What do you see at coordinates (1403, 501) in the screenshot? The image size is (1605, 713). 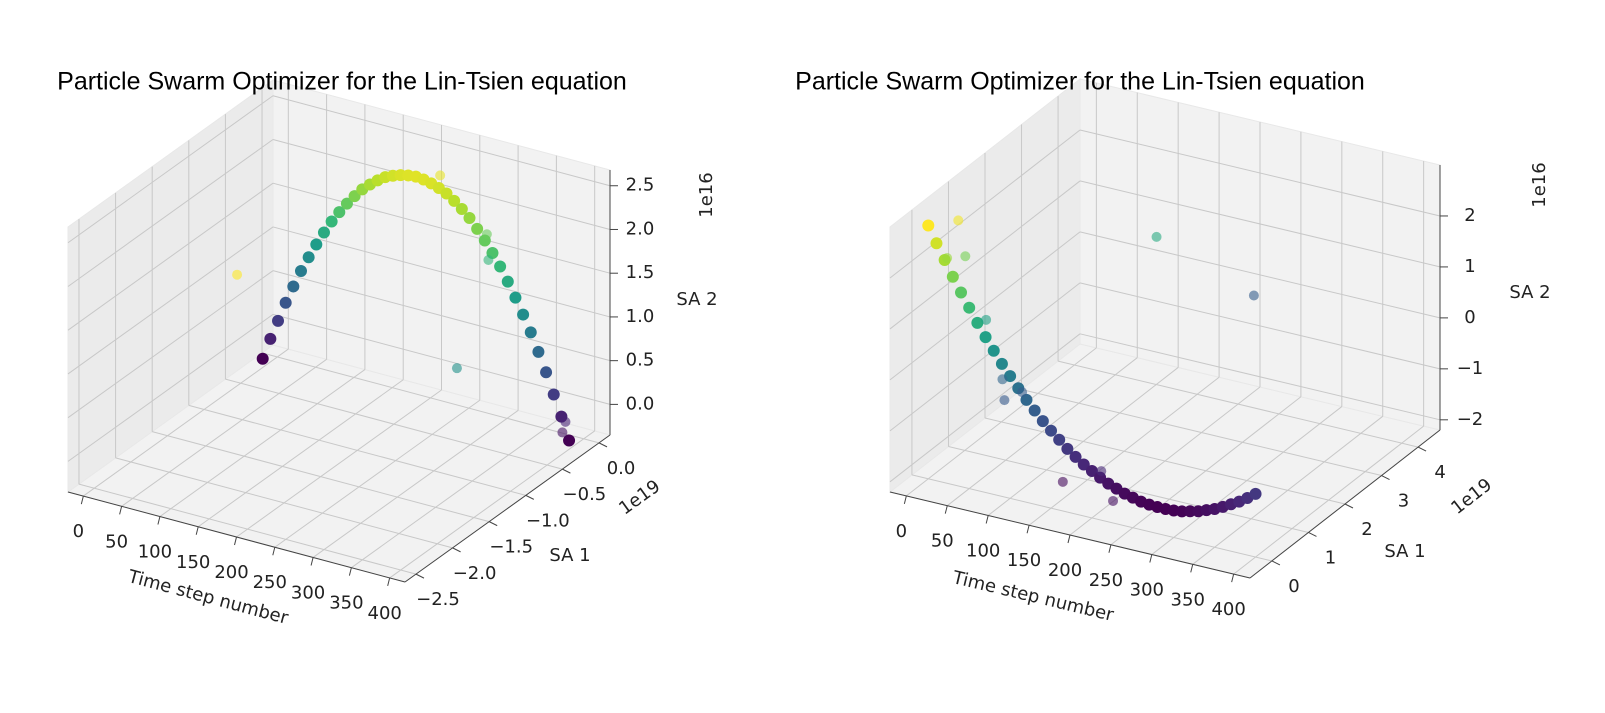 I see `y-tick-label: 3` at bounding box center [1403, 501].